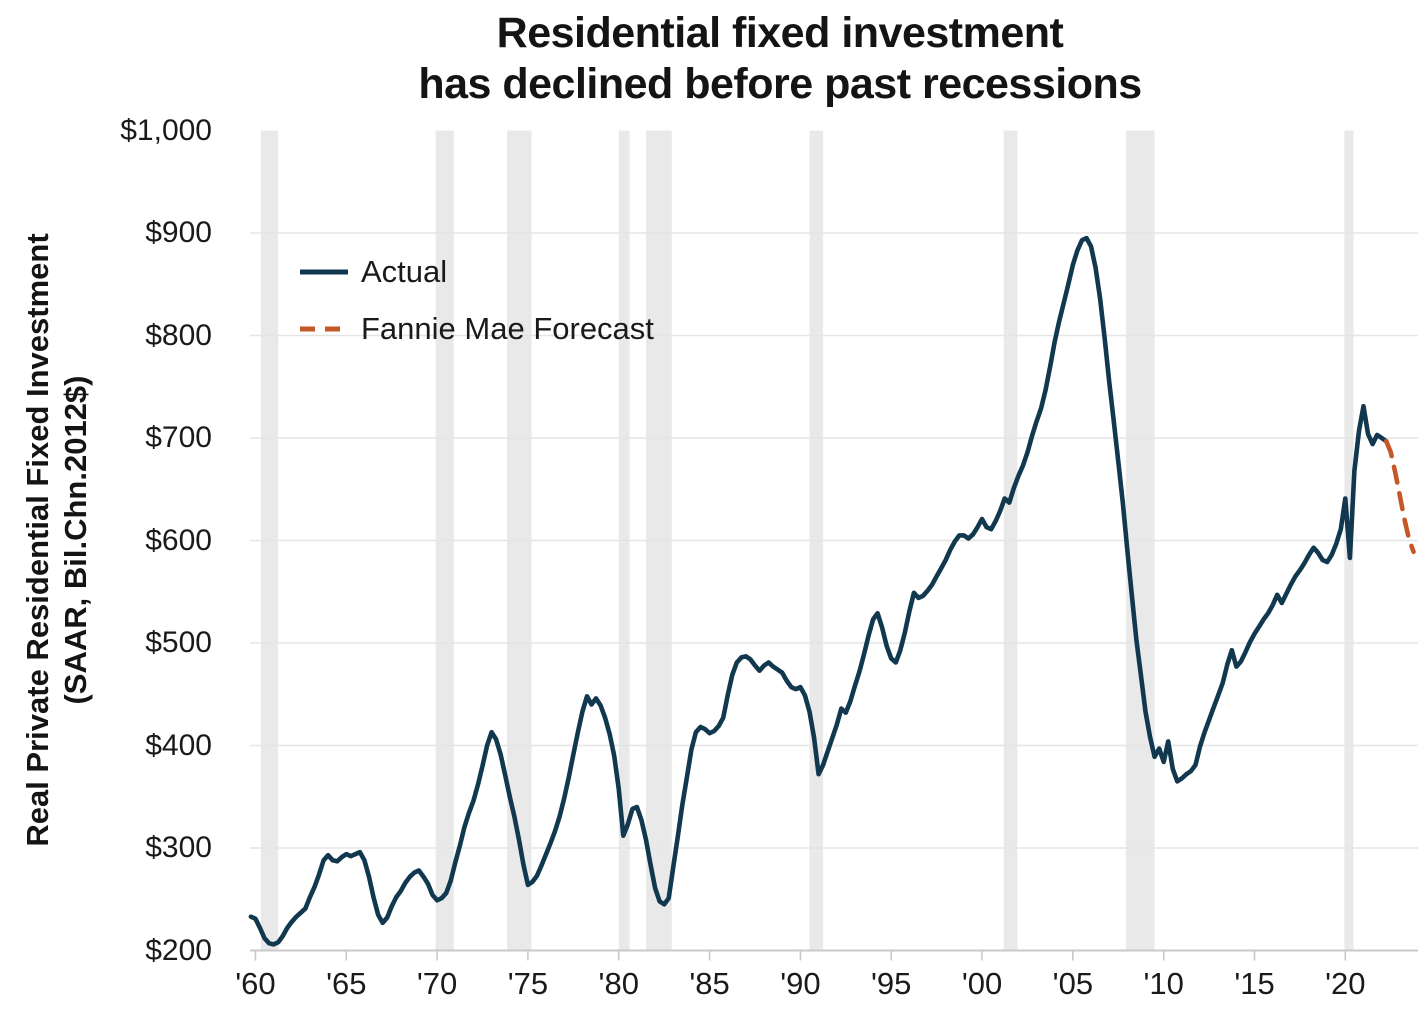 This screenshot has height=1031, width=1420. Describe the element at coordinates (982, 983) in the screenshot. I see `x-tick-label: '00` at that location.